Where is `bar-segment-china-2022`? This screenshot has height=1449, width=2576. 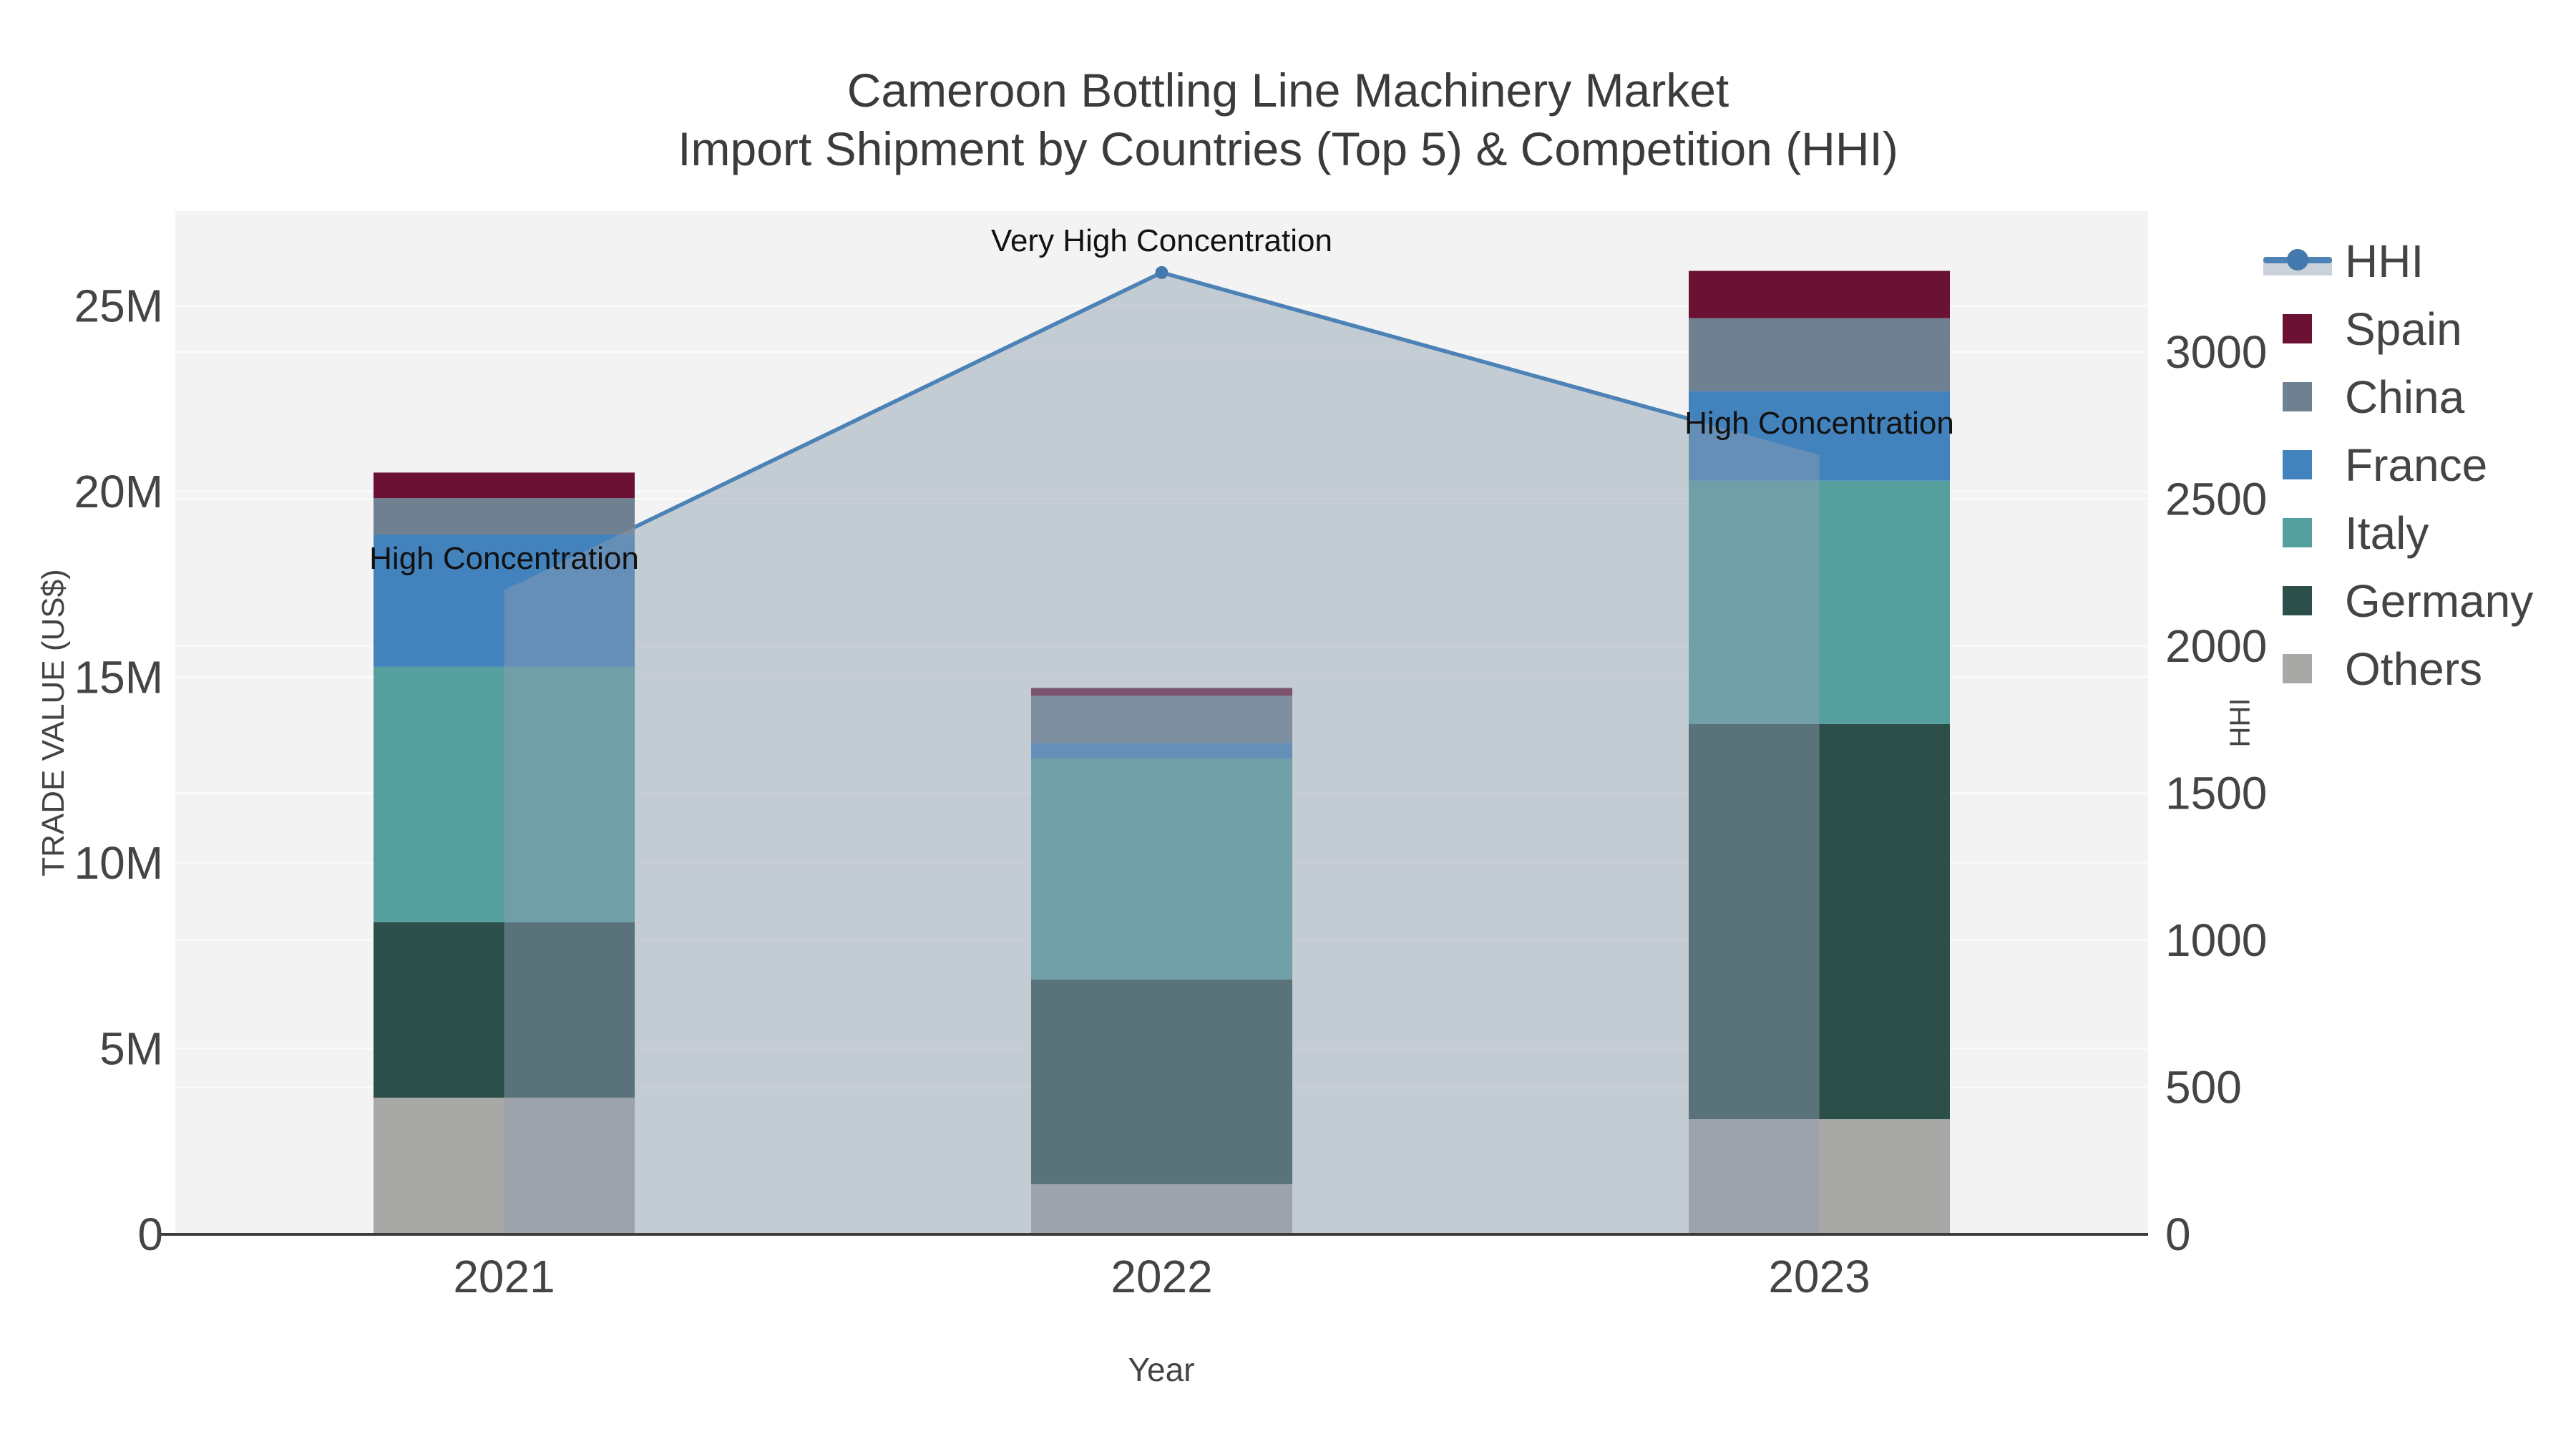 bar-segment-china-2022 is located at coordinates (1161, 719).